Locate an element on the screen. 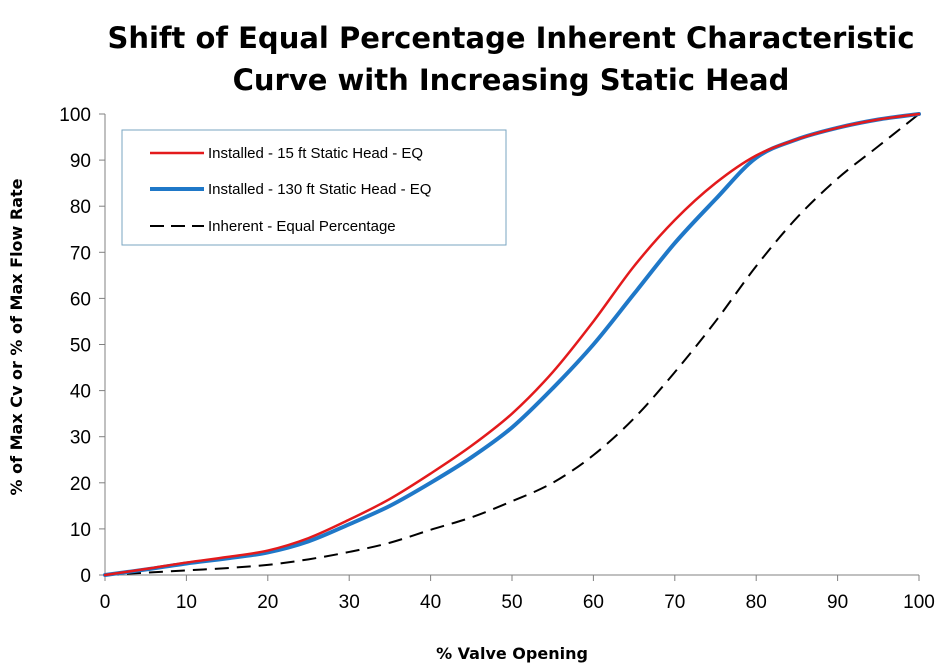 The height and width of the screenshot is (667, 943). y-tick-label: 30 is located at coordinates (80, 438).